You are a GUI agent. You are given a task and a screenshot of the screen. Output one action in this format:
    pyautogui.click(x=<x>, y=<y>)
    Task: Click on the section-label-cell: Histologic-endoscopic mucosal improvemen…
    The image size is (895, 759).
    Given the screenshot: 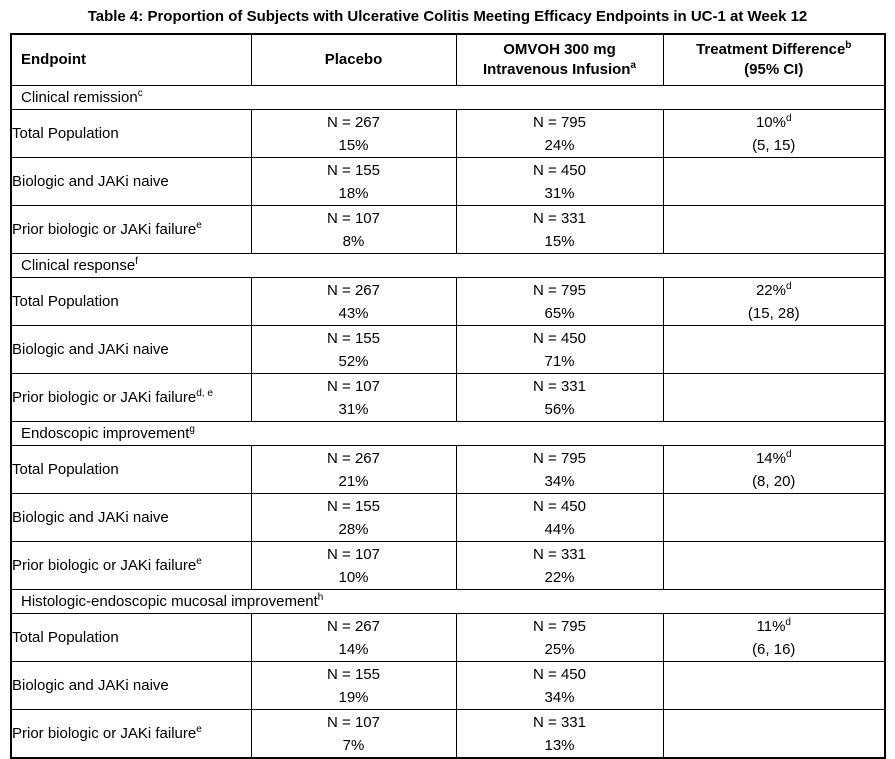 What is the action you would take?
    pyautogui.click(x=448, y=601)
    